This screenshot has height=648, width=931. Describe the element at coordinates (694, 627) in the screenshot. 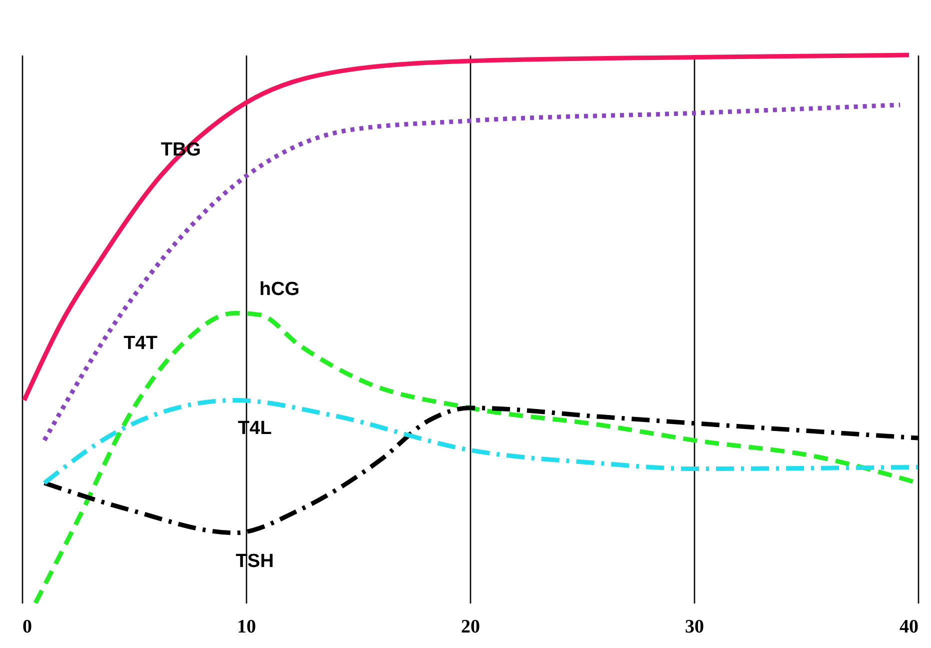

I see `x-tick-label: 30` at that location.